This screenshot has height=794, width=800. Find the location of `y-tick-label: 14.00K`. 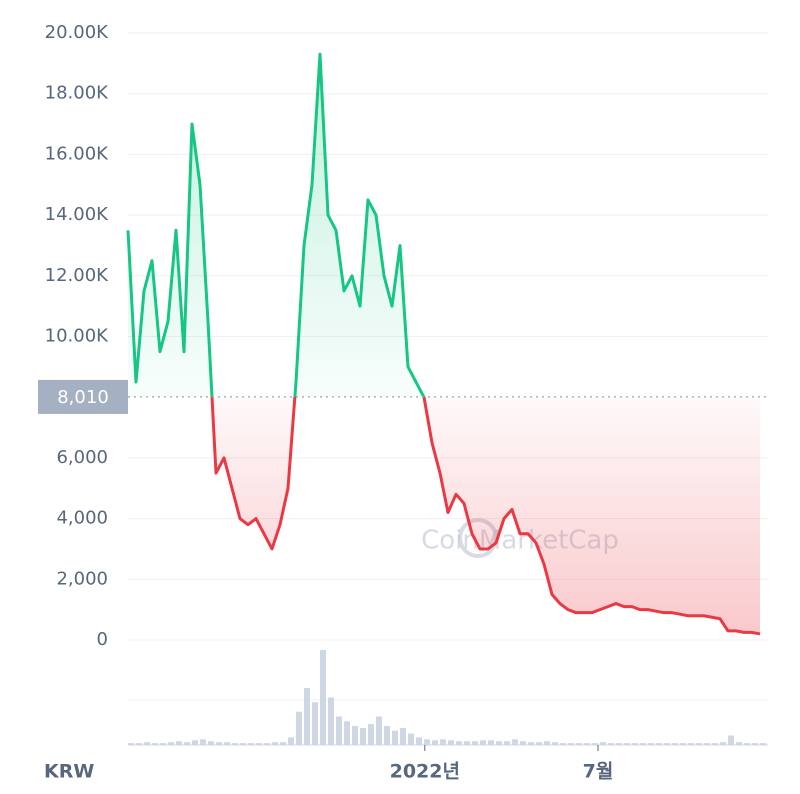

y-tick-label: 14.00K is located at coordinates (77, 214).